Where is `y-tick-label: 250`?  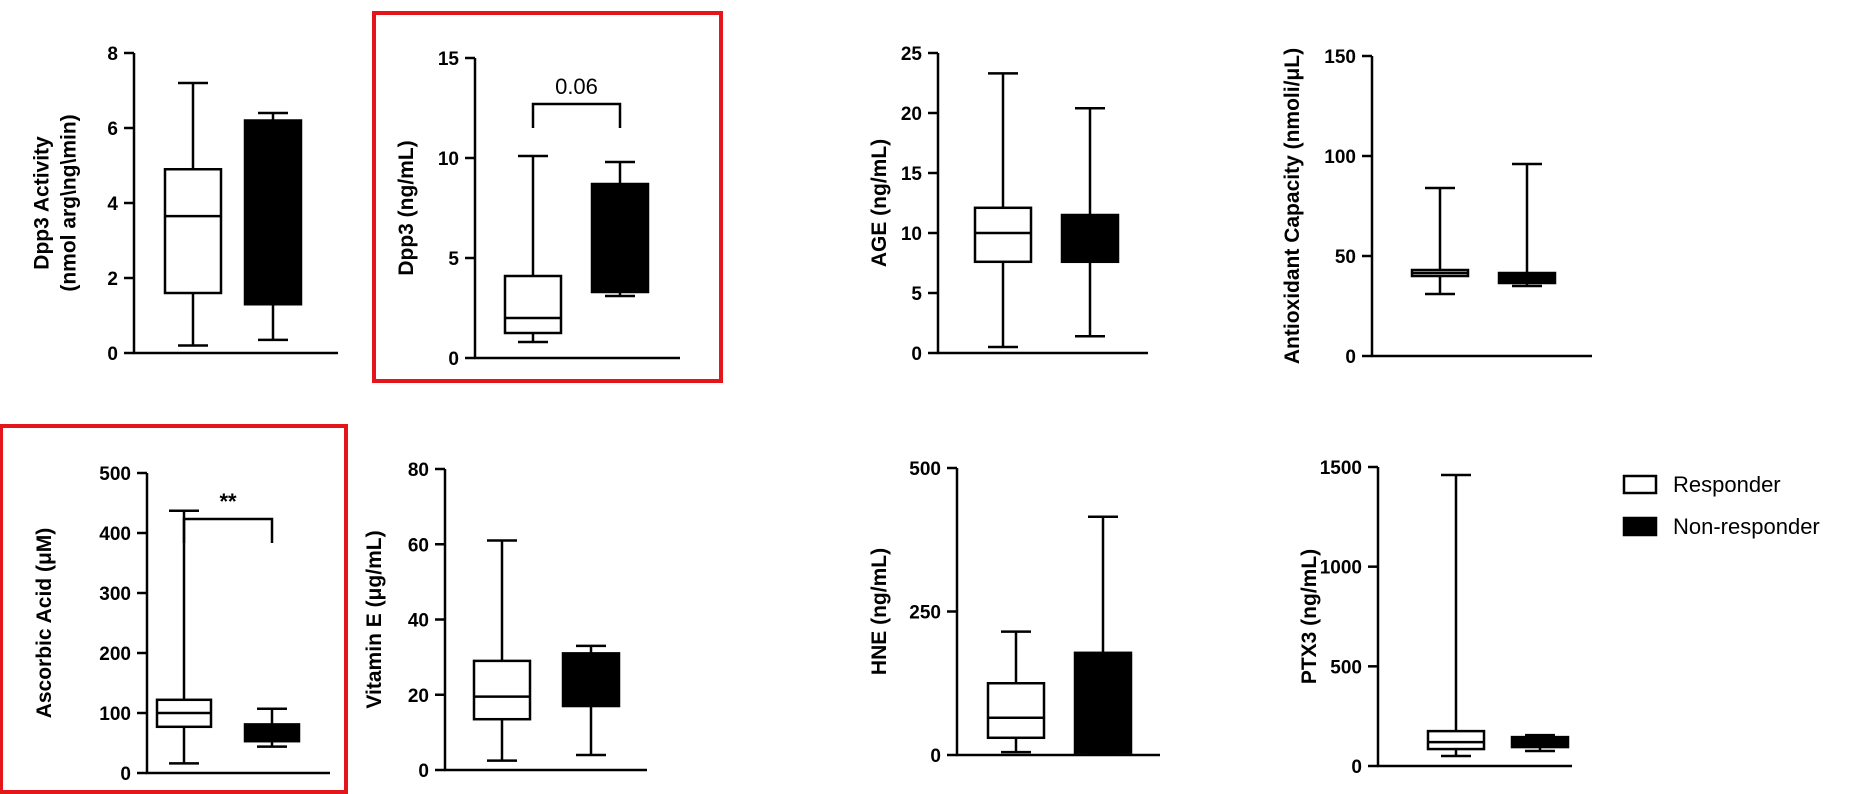 y-tick-label: 250 is located at coordinates (925, 613).